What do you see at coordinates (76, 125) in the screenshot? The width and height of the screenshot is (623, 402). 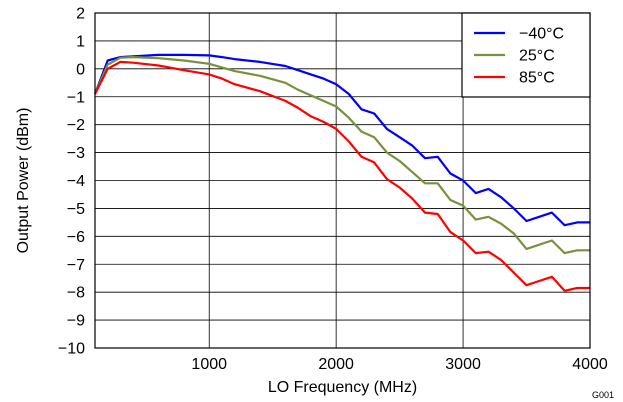 I see `y-tick-label: −2` at bounding box center [76, 125].